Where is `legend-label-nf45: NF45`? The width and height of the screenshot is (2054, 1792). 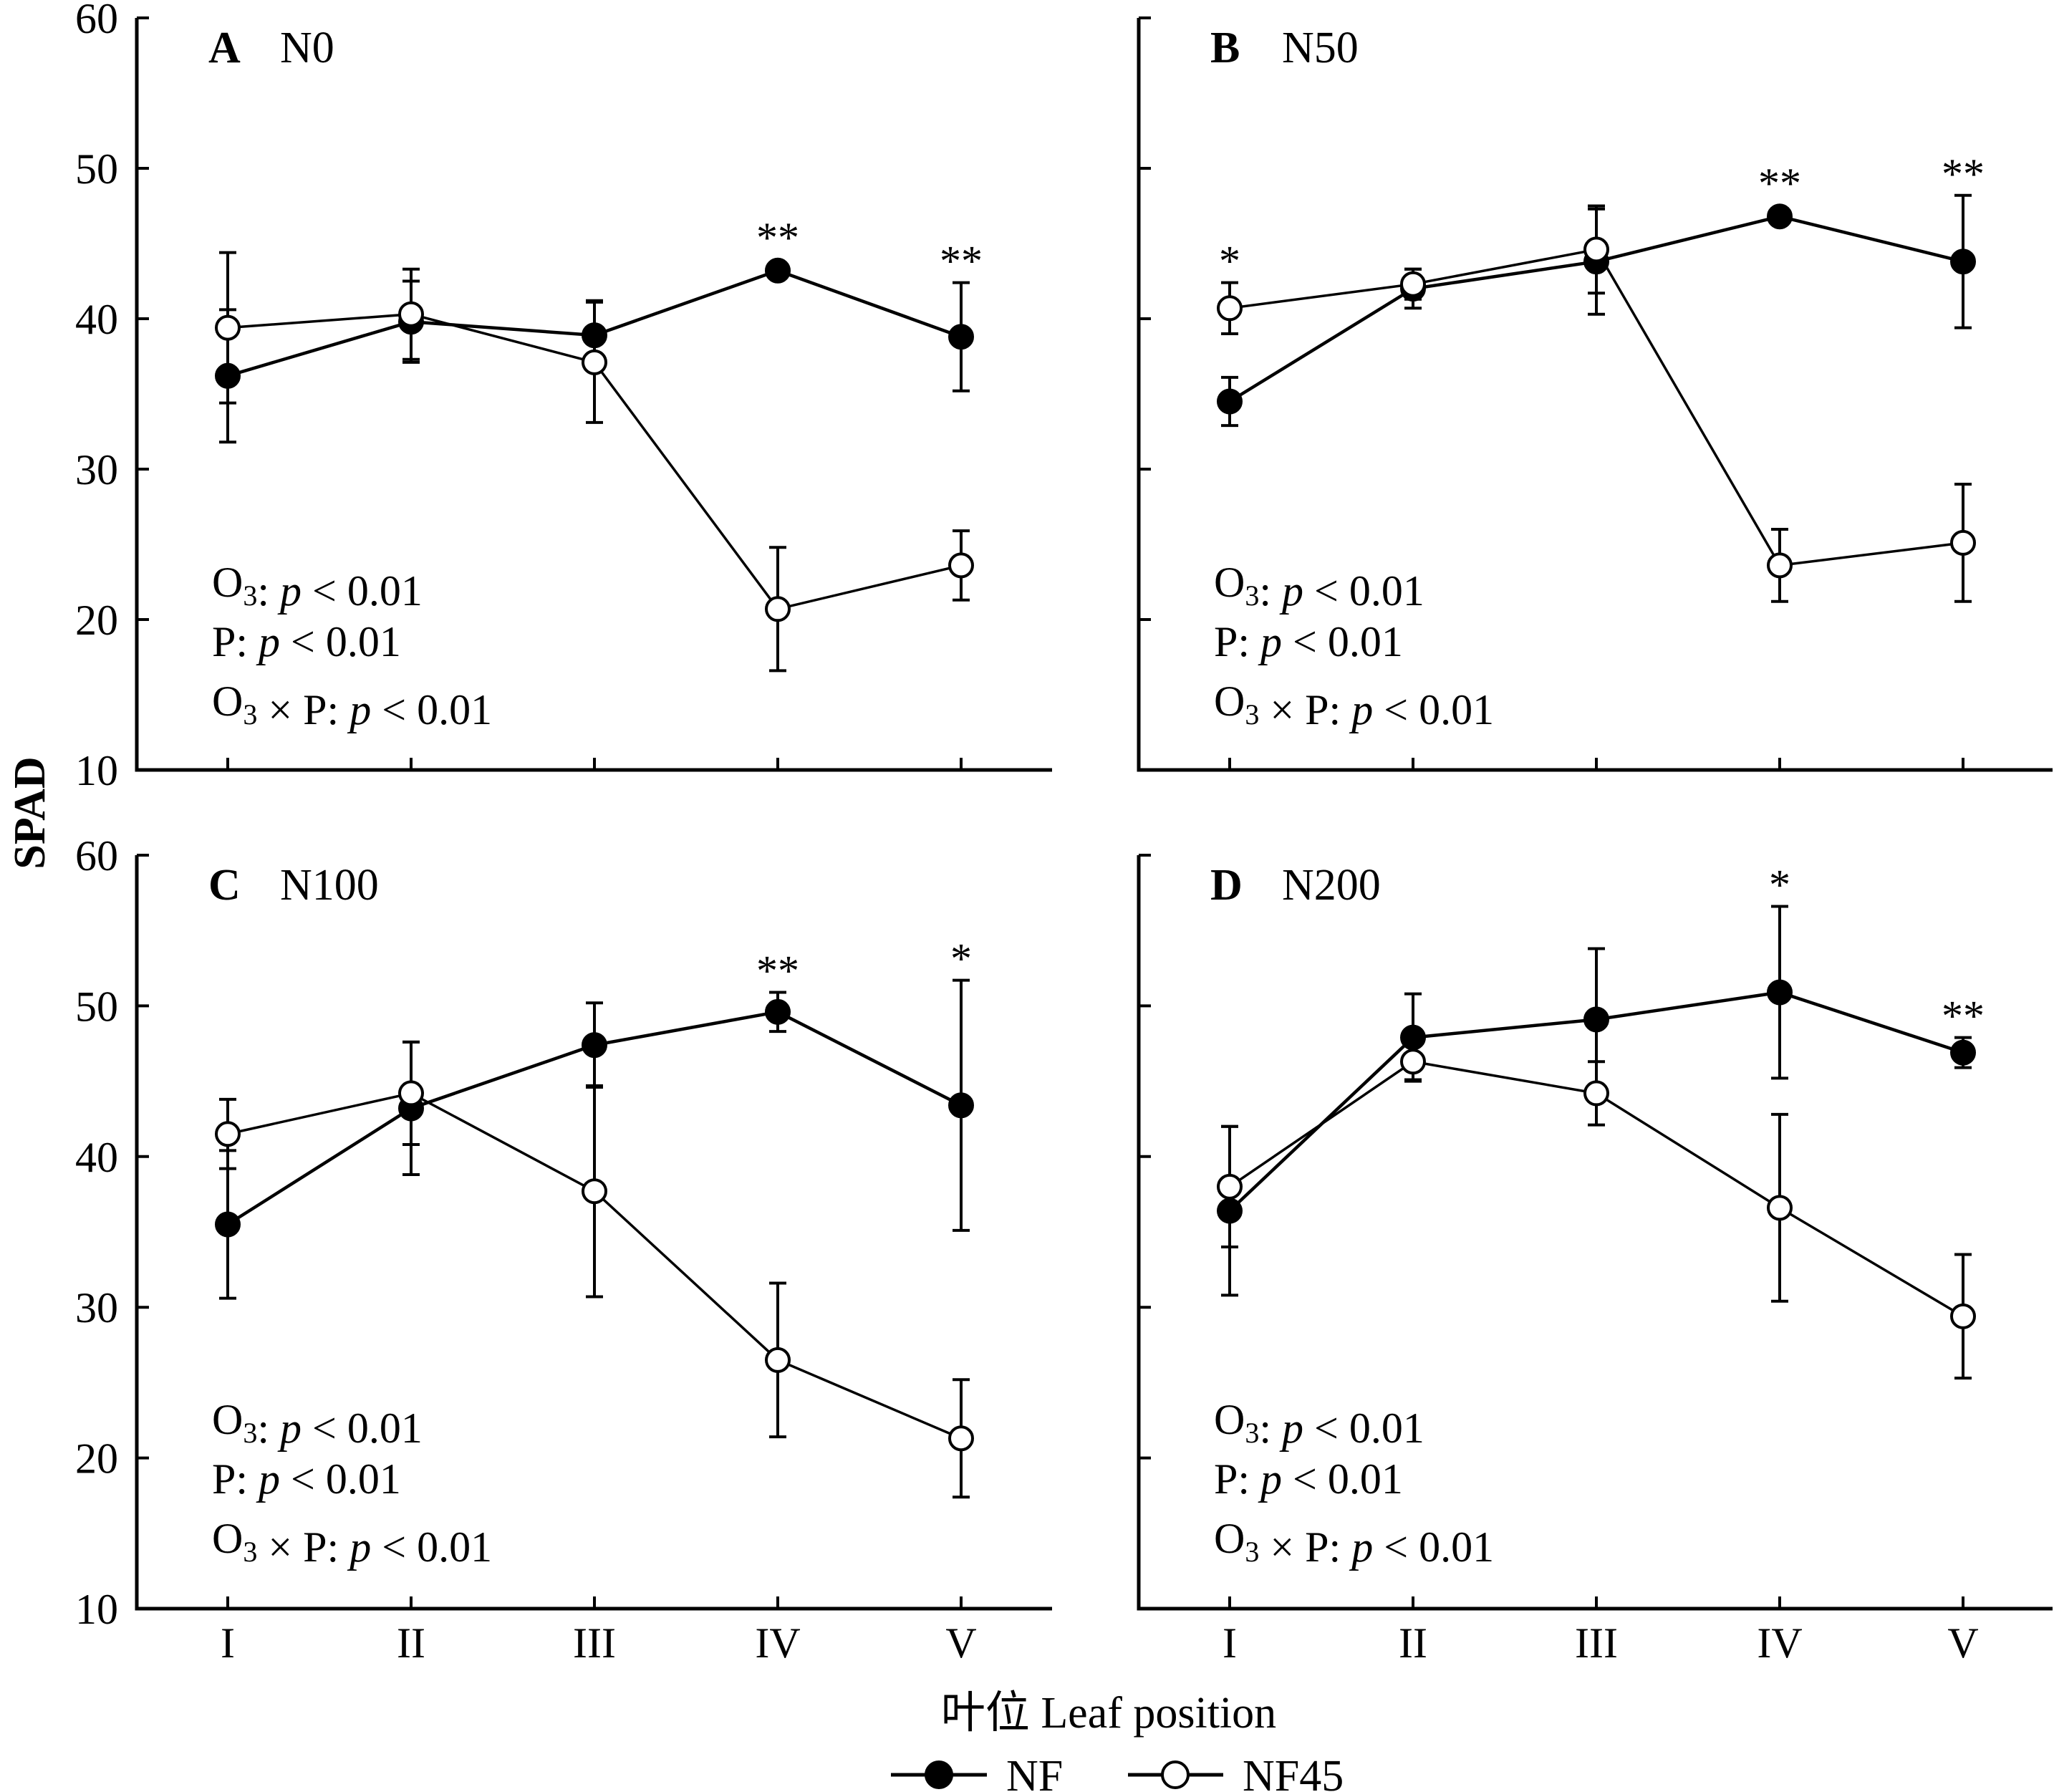 legend-label-nf45: NF45 is located at coordinates (1293, 1772).